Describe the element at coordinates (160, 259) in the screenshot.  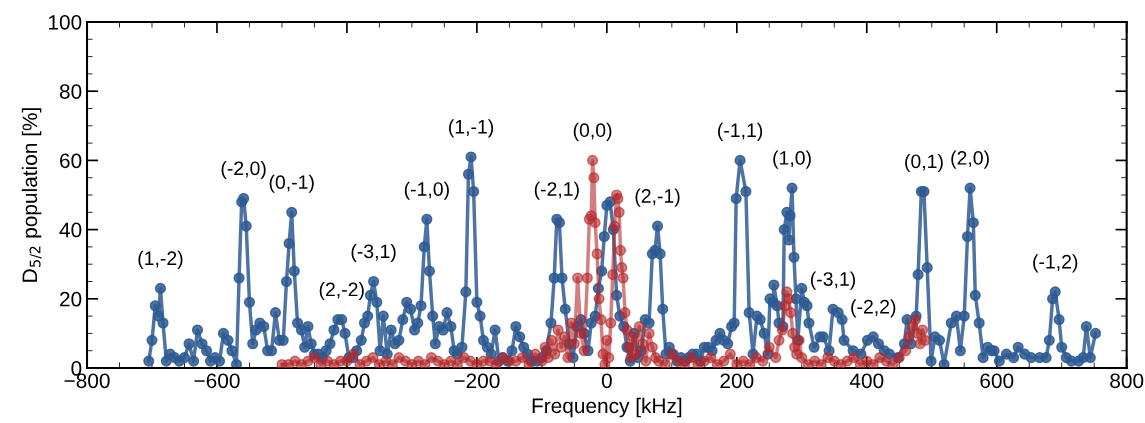
I see `annotation: (1,-2)` at that location.